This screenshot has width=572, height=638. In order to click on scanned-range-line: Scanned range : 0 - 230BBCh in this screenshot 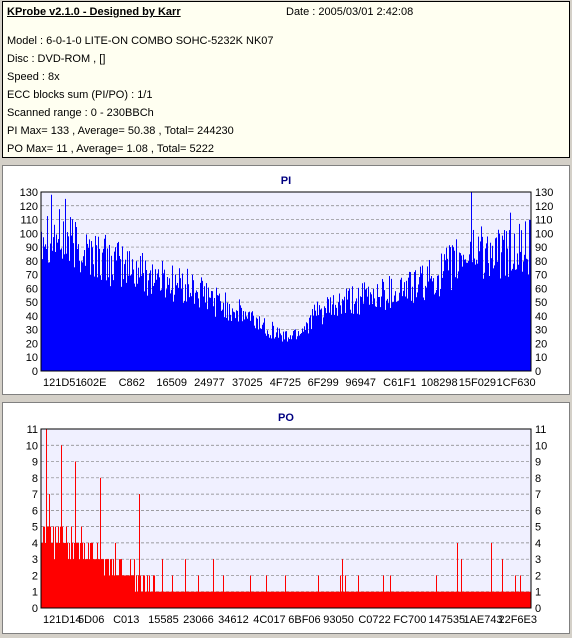, I will do `click(80, 113)`.